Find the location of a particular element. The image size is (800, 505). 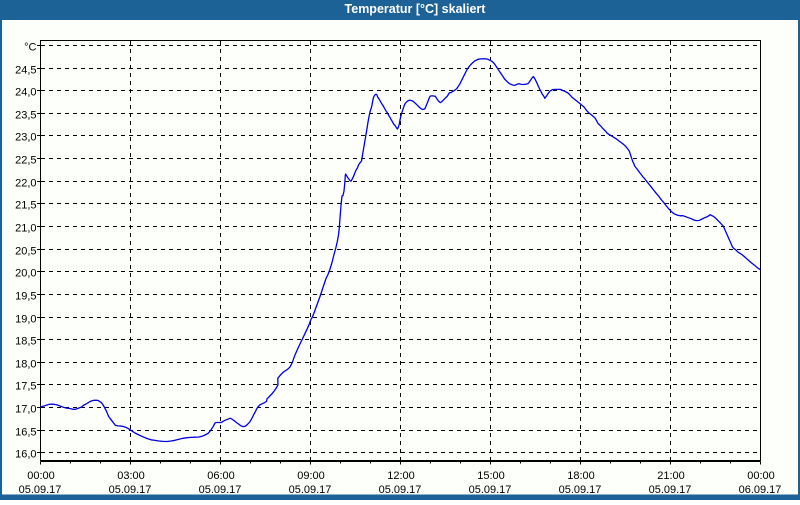

svg-text: 18:00 is located at coordinates (581, 476).